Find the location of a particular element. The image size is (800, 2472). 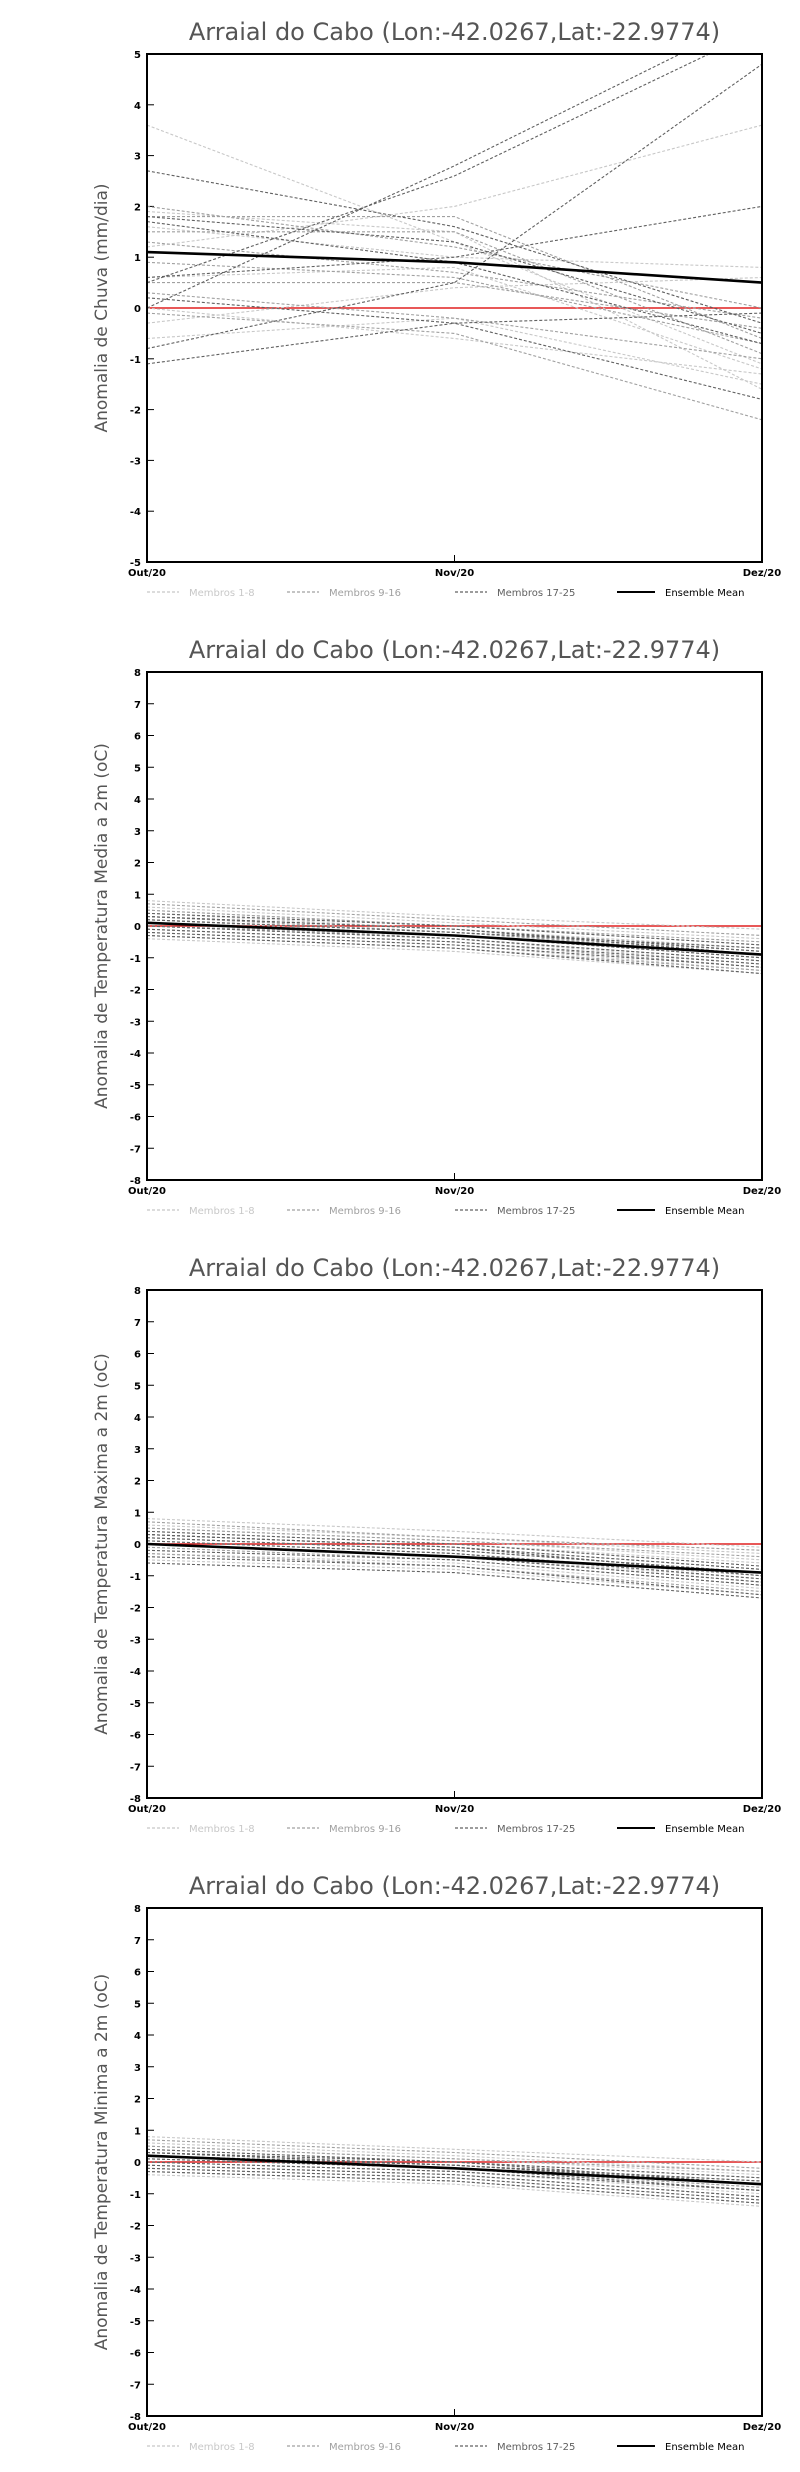

y-tick-label: 6 is located at coordinates (137, 737).